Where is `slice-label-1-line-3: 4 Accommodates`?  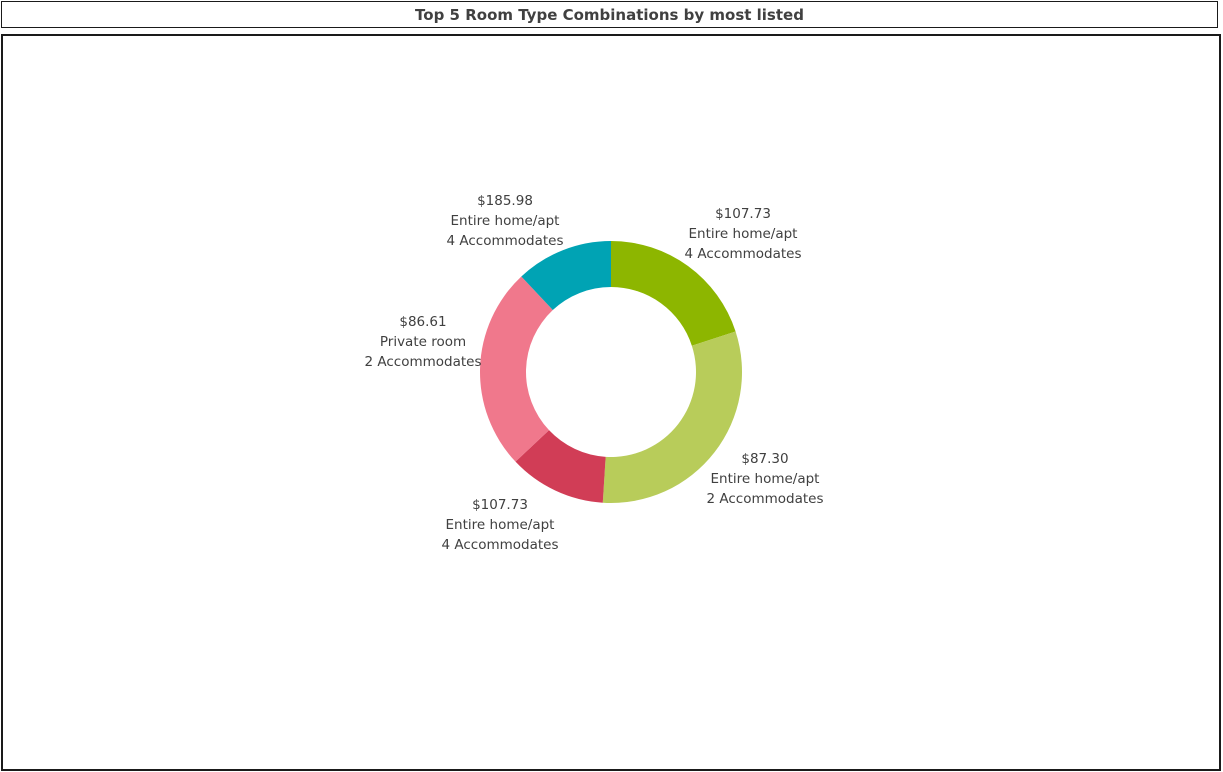 slice-label-1-line-3: 4 Accommodates is located at coordinates (742, 254).